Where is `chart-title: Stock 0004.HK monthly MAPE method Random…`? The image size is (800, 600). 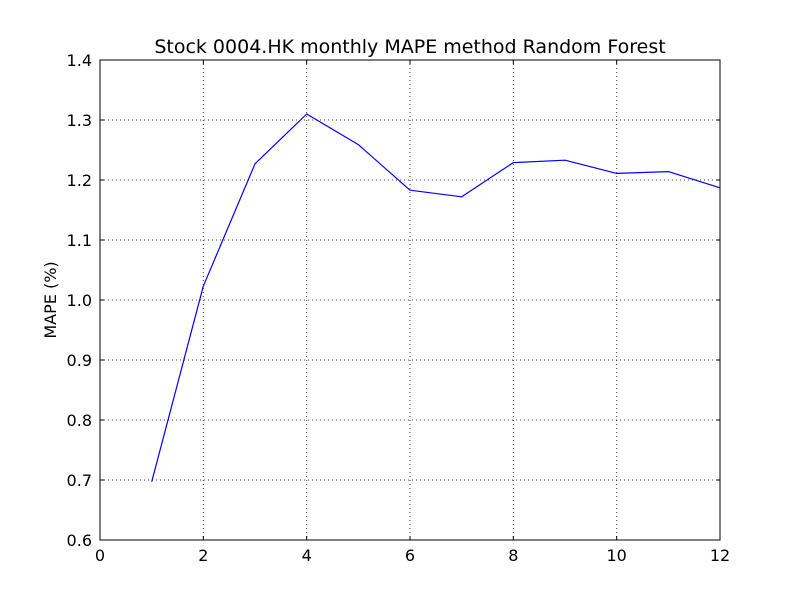
chart-title: Stock 0004.HK monthly MAPE method Random… is located at coordinates (409, 47).